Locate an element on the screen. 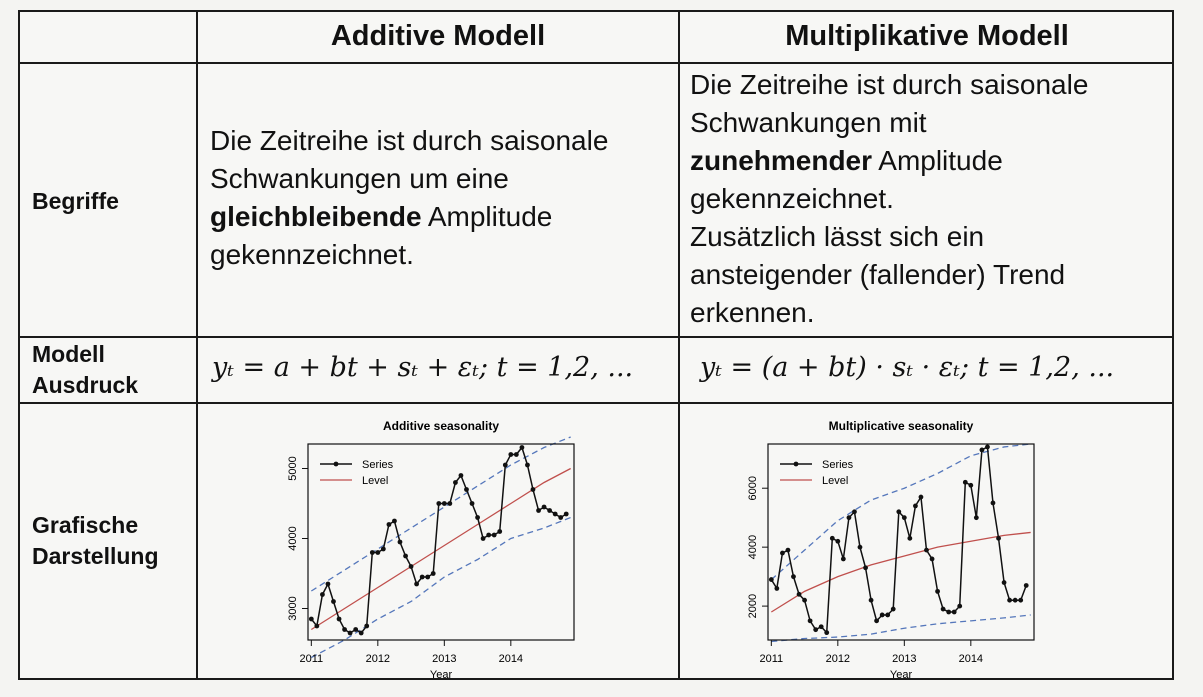 The width and height of the screenshot is (1203, 697). x-tick-label: 2011 is located at coordinates (771, 659).